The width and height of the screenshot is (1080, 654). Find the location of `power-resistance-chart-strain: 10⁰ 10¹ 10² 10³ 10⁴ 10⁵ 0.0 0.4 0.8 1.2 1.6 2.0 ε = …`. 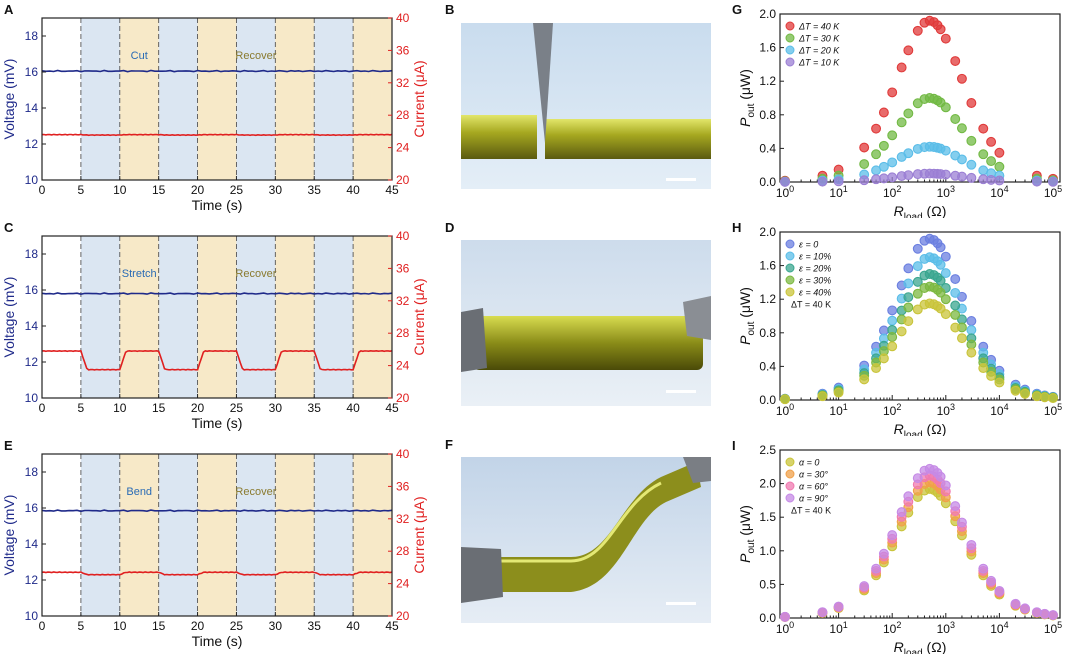

power-resistance-chart-strain: 10⁰ 10¹ 10² 10³ 10⁴ 10⁵ 0.0 0.4 0.8 1.2 1.6 2.0 ε = … is located at coordinates (897, 328).